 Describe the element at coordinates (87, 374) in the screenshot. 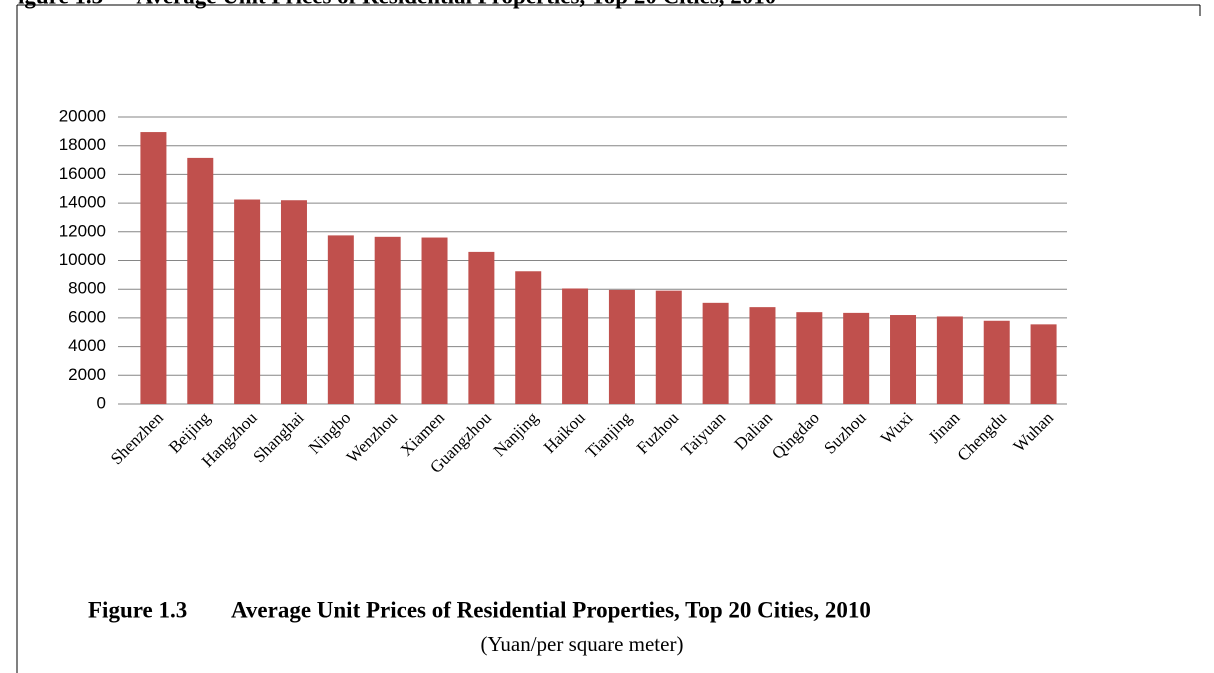

I see `y-tick-label: 2000` at that location.